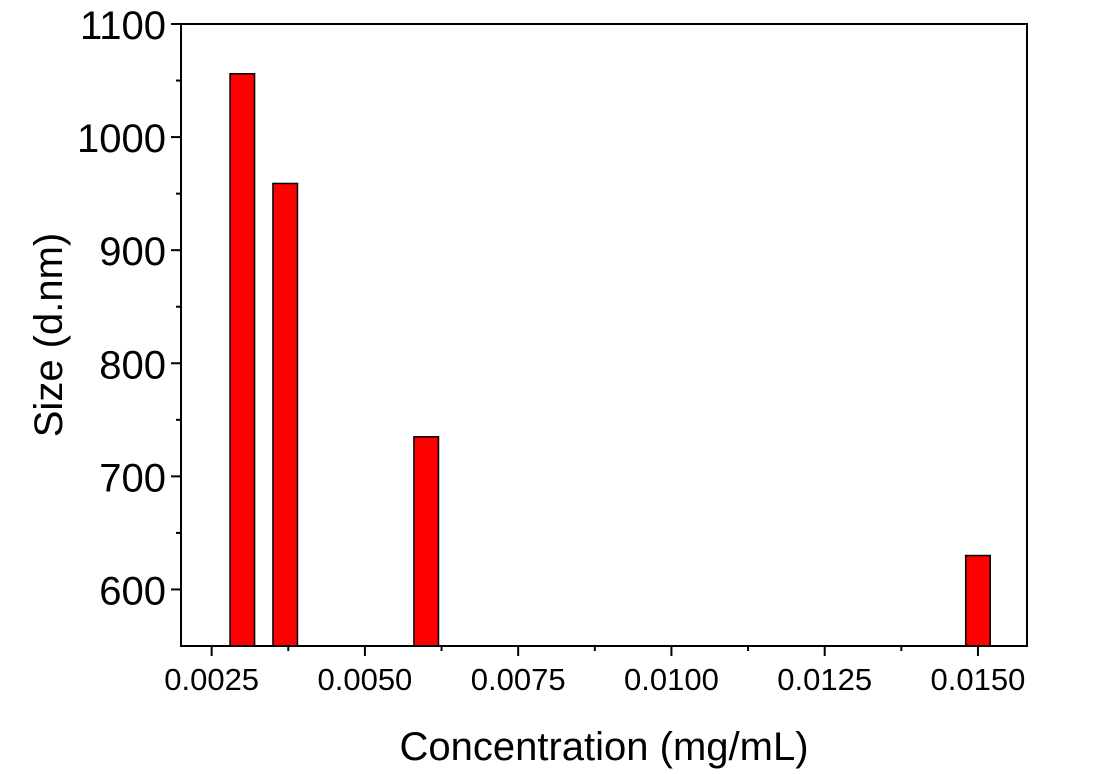  Describe the element at coordinates (49, 335) in the screenshot. I see `y-axis-label: Size (d.nm)` at that location.